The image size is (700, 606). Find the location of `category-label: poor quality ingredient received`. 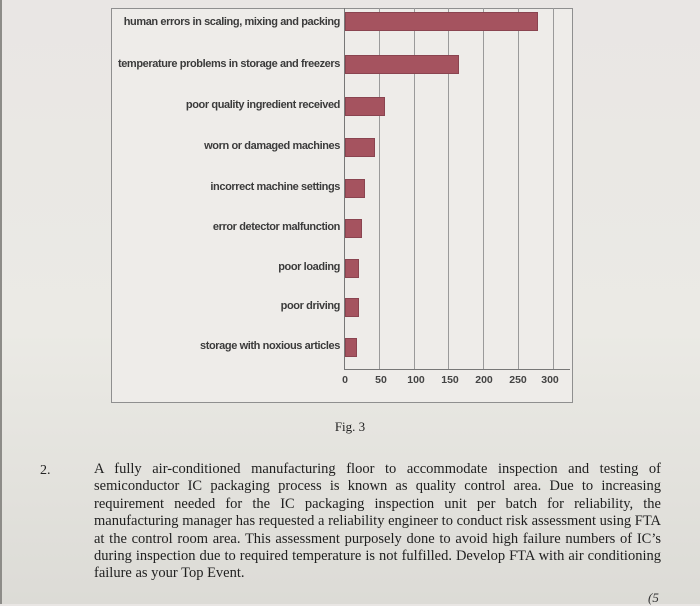

category-label: poor quality ingredient received is located at coordinates (262, 105).